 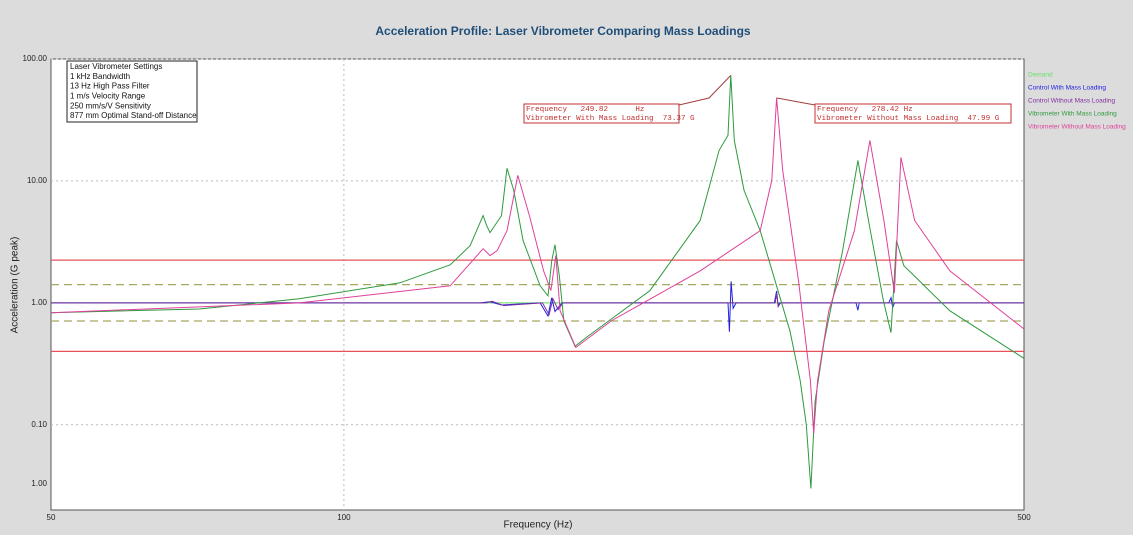 What do you see at coordinates (610, 119) in the screenshot?
I see `callout-text: Vibrometer With Mass Loading 73.37 G` at bounding box center [610, 119].